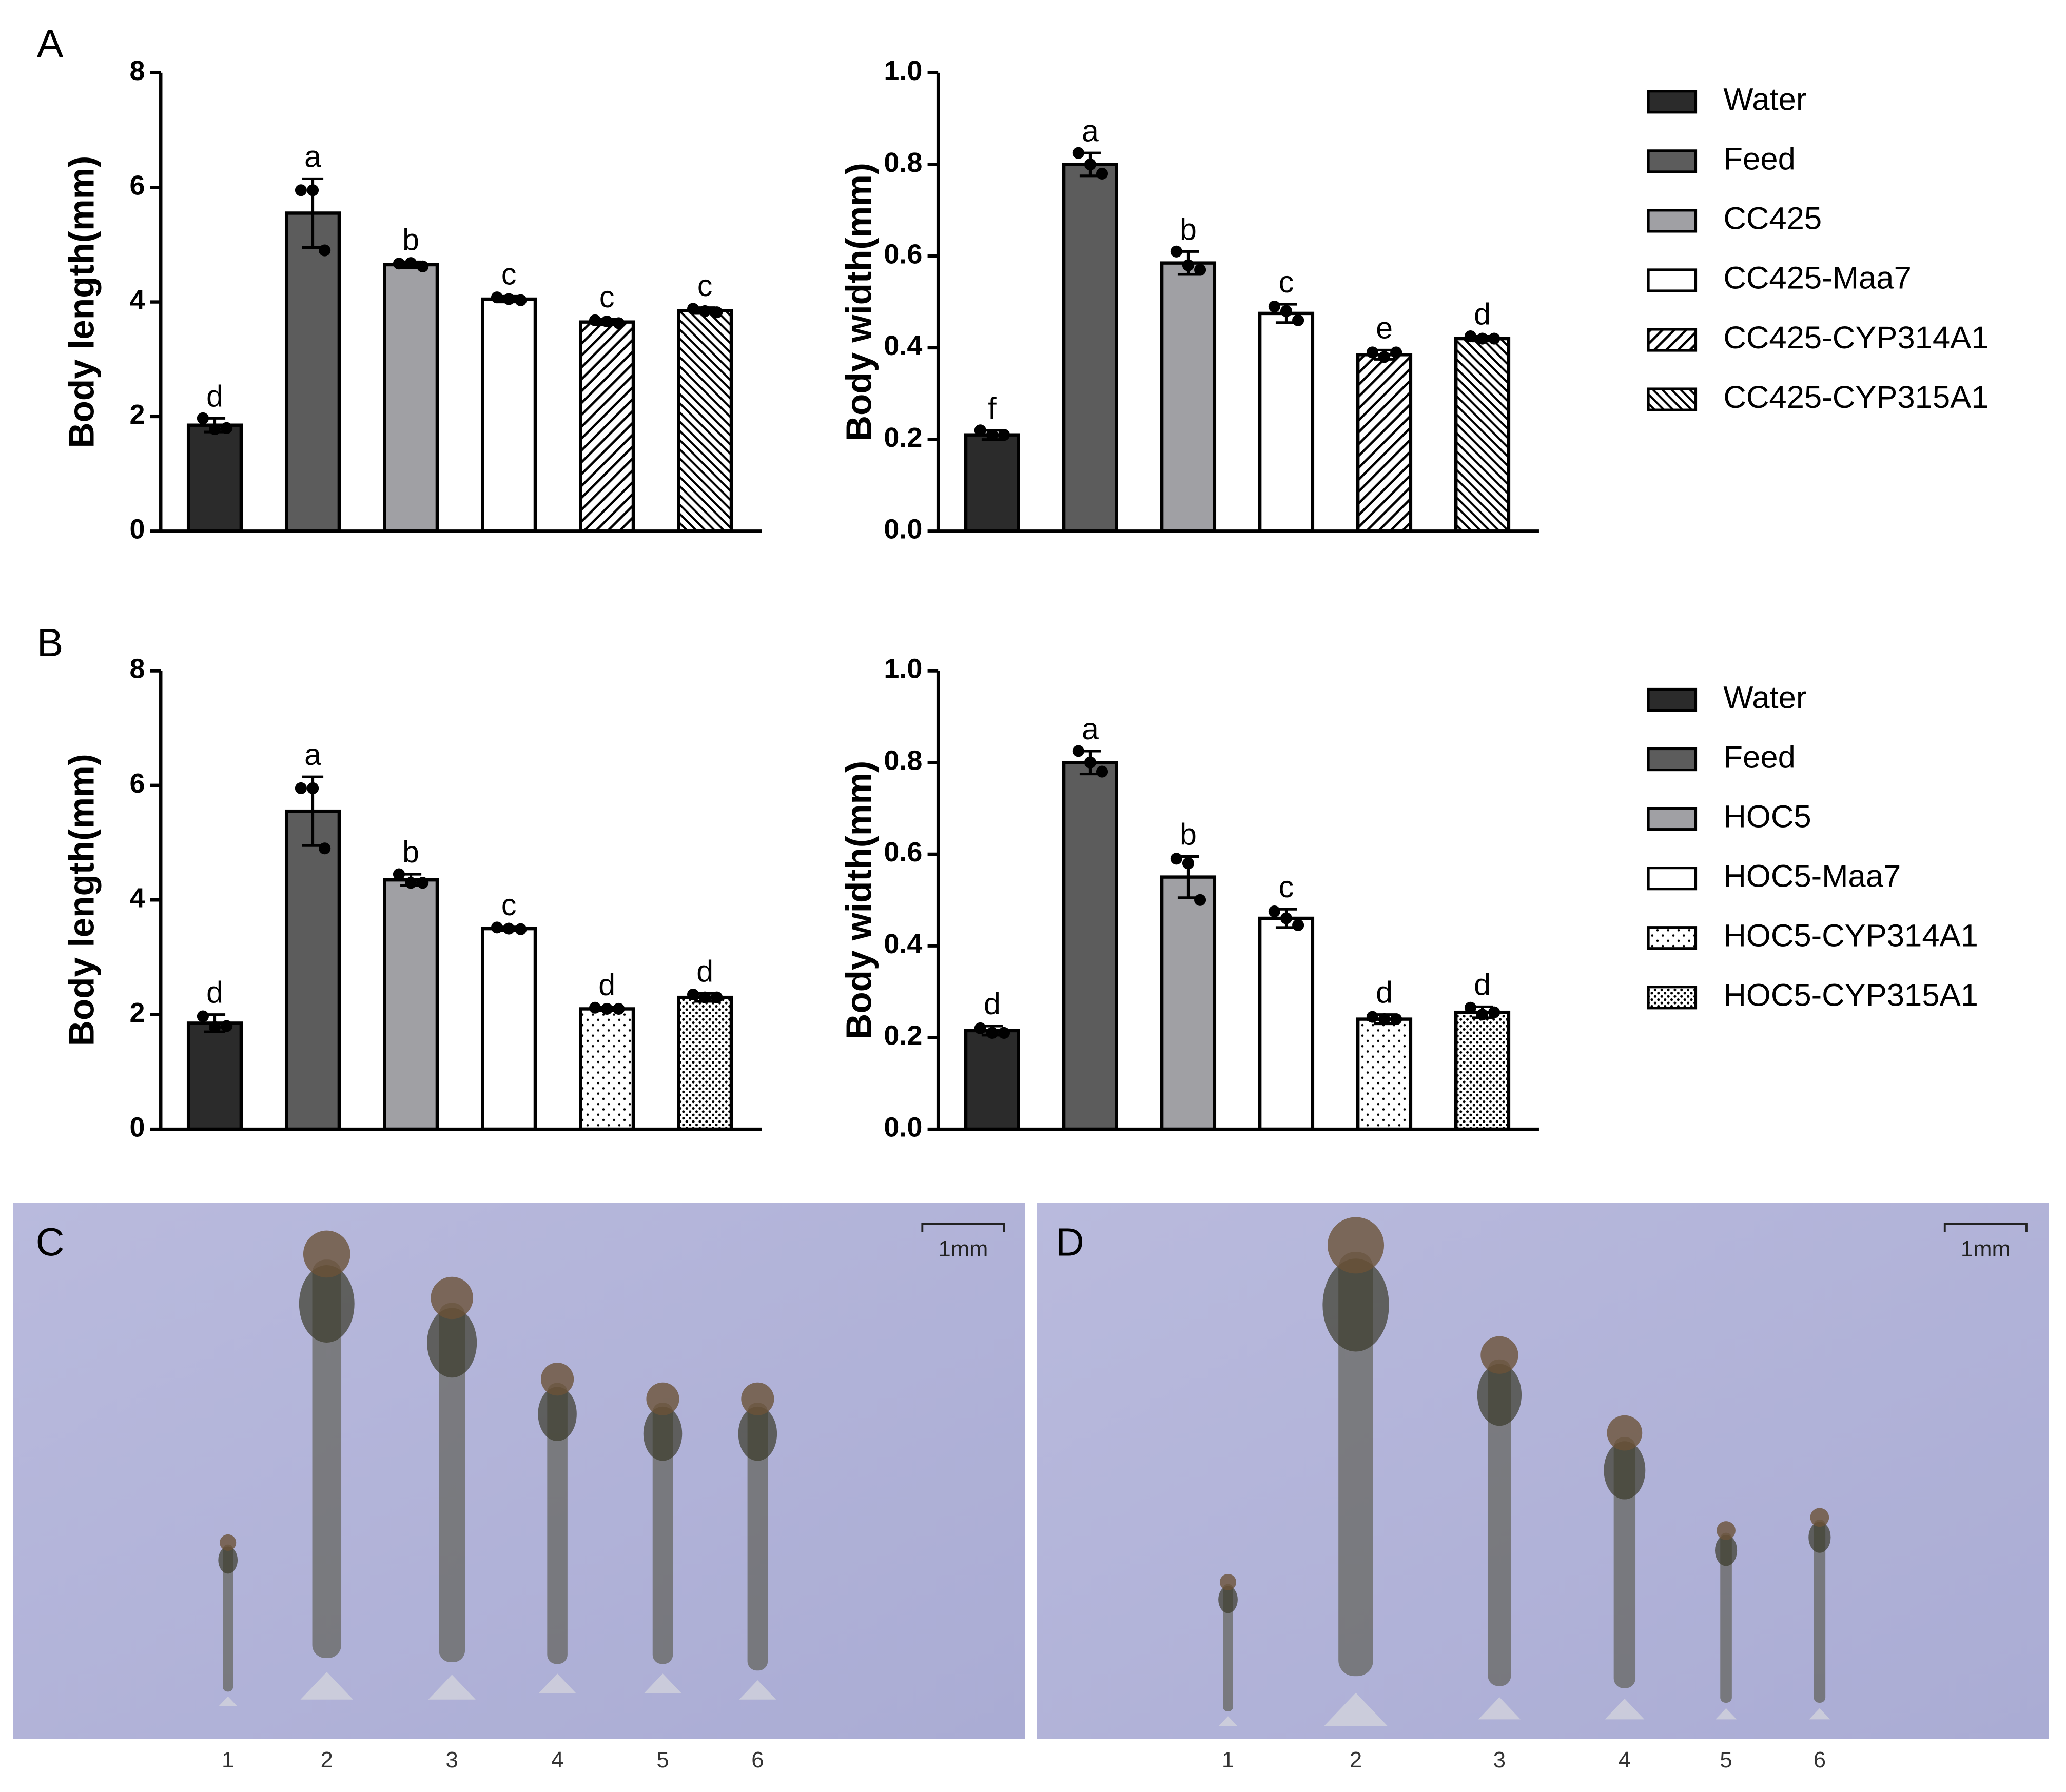  Describe the element at coordinates (963, 1227) in the screenshot. I see `scale-bar` at that location.